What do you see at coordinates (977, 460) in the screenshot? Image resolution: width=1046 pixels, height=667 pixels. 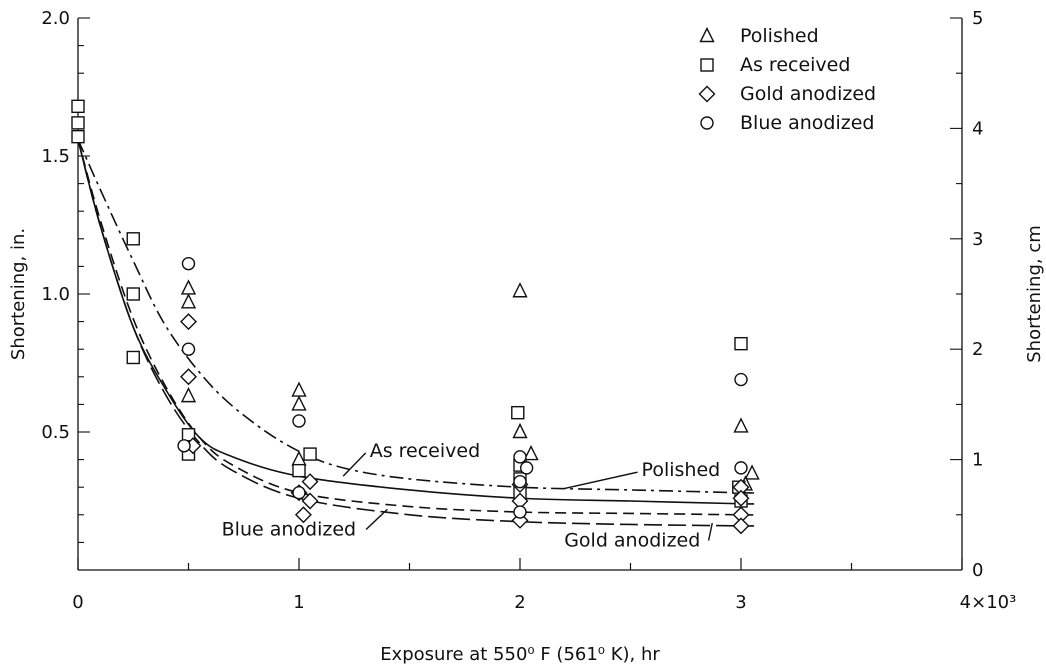 I see `y-right-tick-label: 1` at bounding box center [977, 460].